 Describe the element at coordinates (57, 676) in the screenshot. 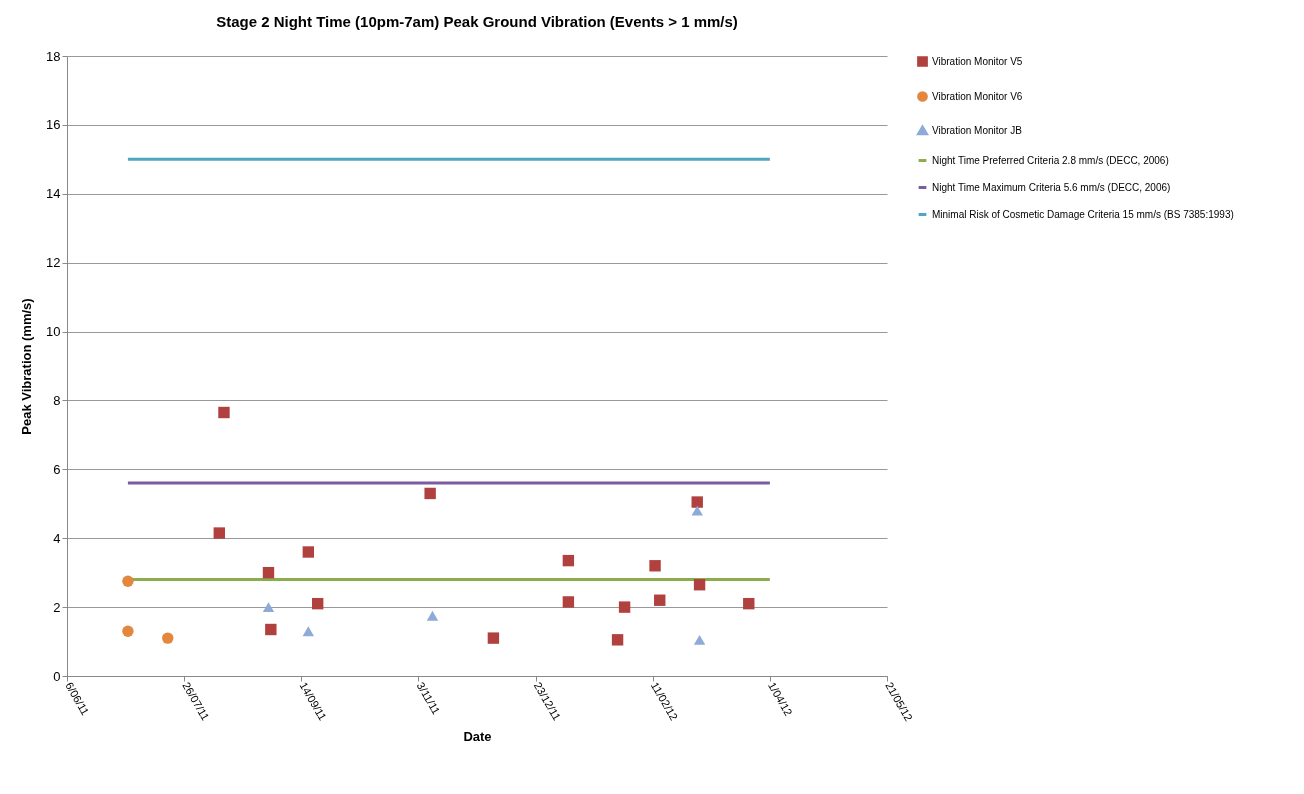

I see `y-tick-label: 0` at that location.